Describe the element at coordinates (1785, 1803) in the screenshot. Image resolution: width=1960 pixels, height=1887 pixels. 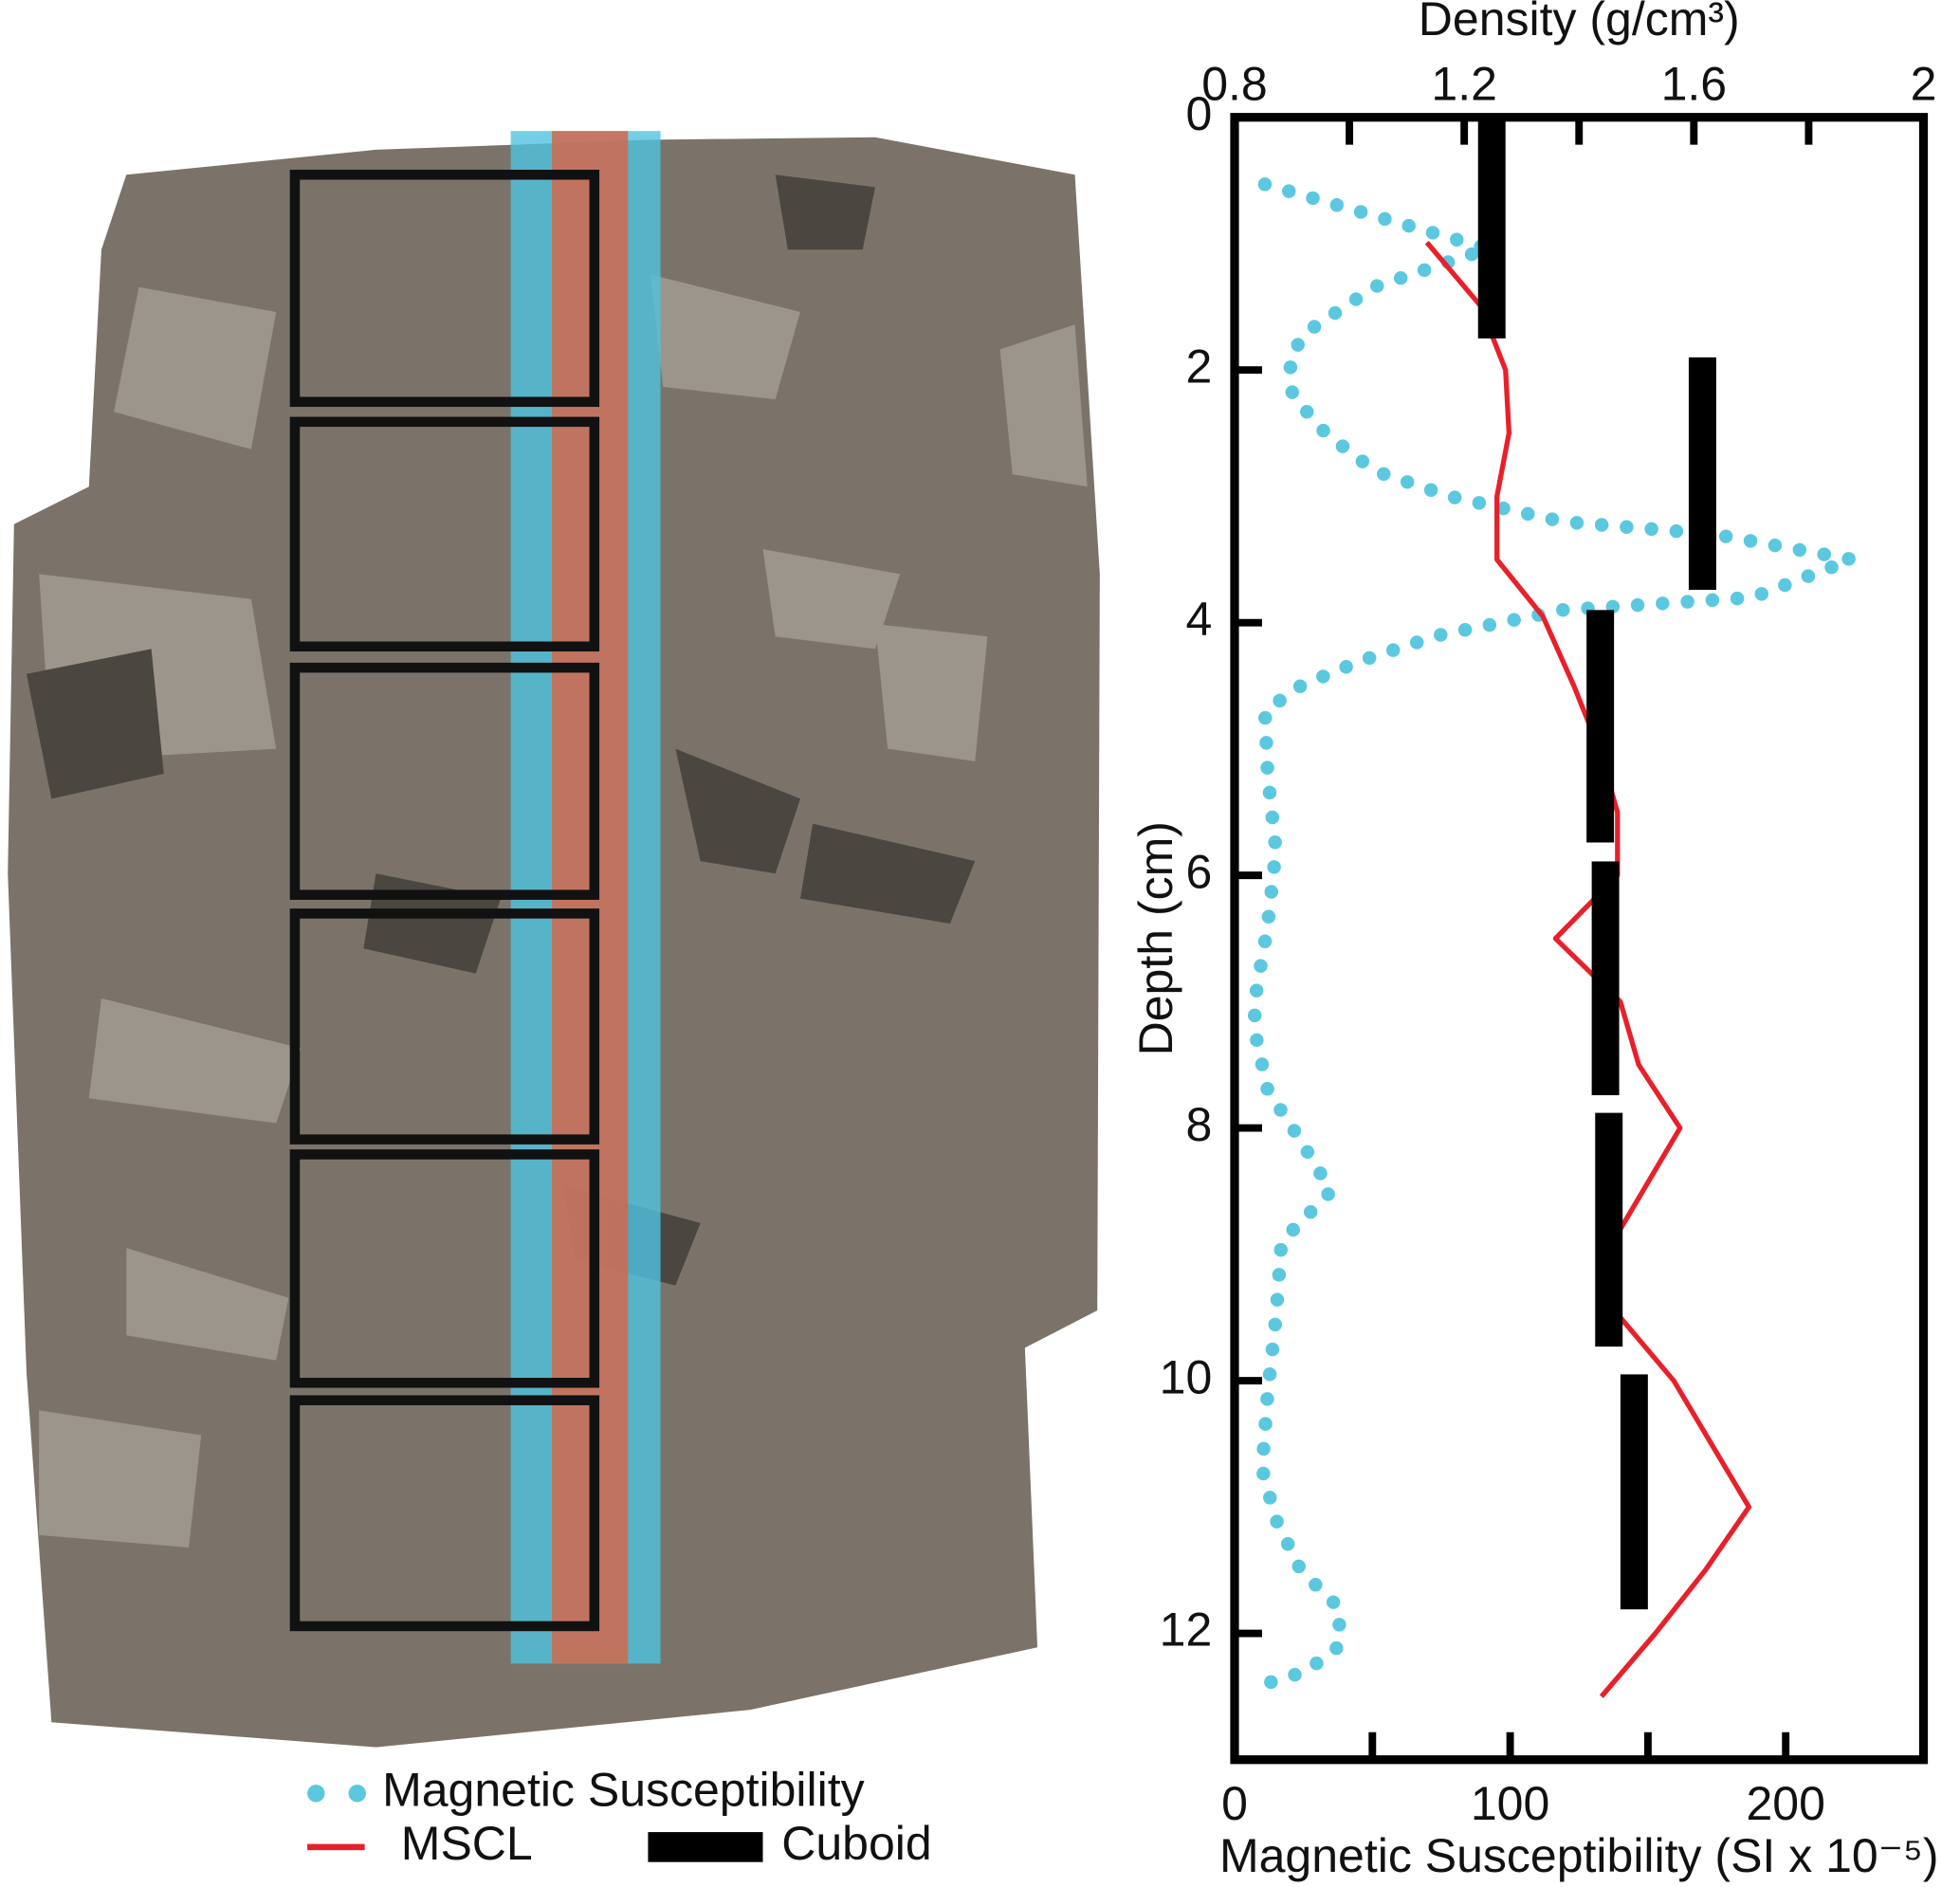
I see `x-tick-label: 200` at that location.